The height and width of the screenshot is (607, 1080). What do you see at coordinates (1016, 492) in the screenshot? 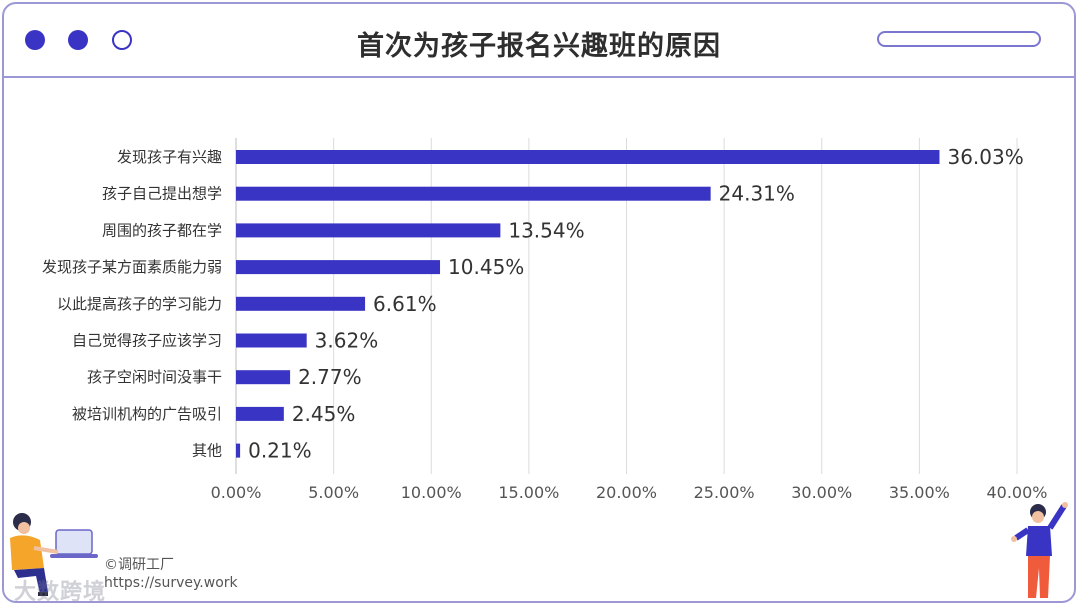
I see `x-tick-label: 40.00%` at bounding box center [1016, 492].